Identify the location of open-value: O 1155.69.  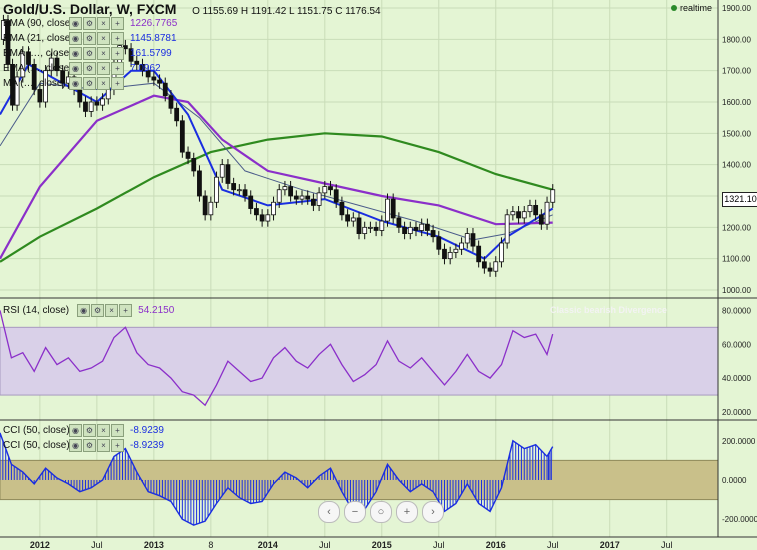
(215, 11).